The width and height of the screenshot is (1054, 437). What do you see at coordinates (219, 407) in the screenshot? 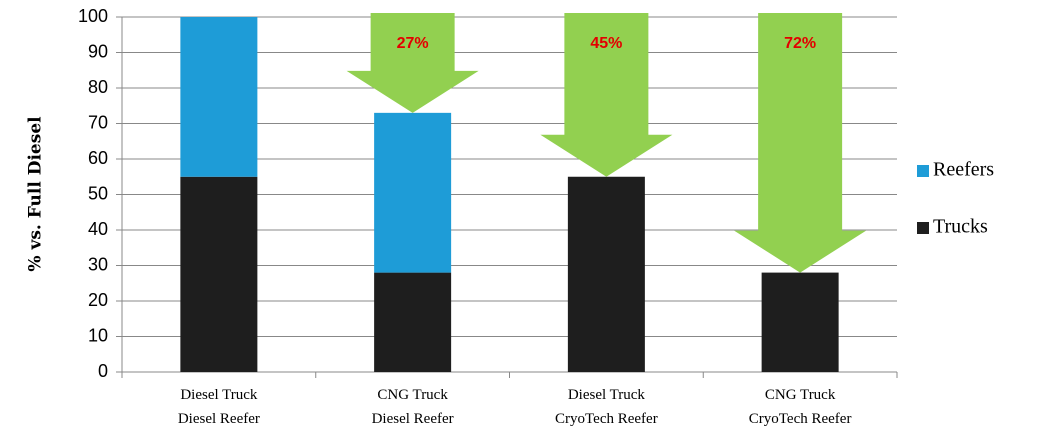
I see `x-tick-label: Diesel Truck Diesel Reefer` at bounding box center [219, 407].